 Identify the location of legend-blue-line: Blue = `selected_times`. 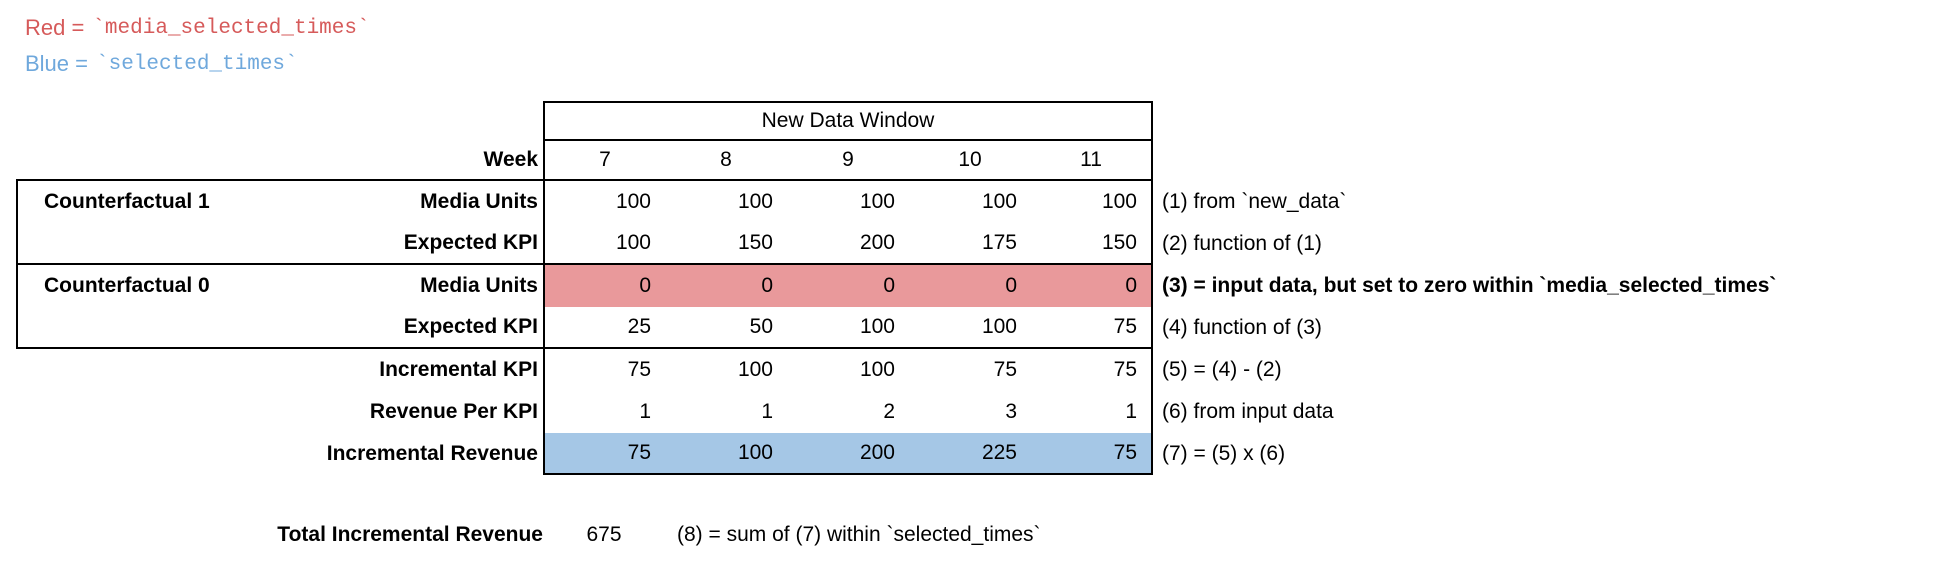
(197, 64).